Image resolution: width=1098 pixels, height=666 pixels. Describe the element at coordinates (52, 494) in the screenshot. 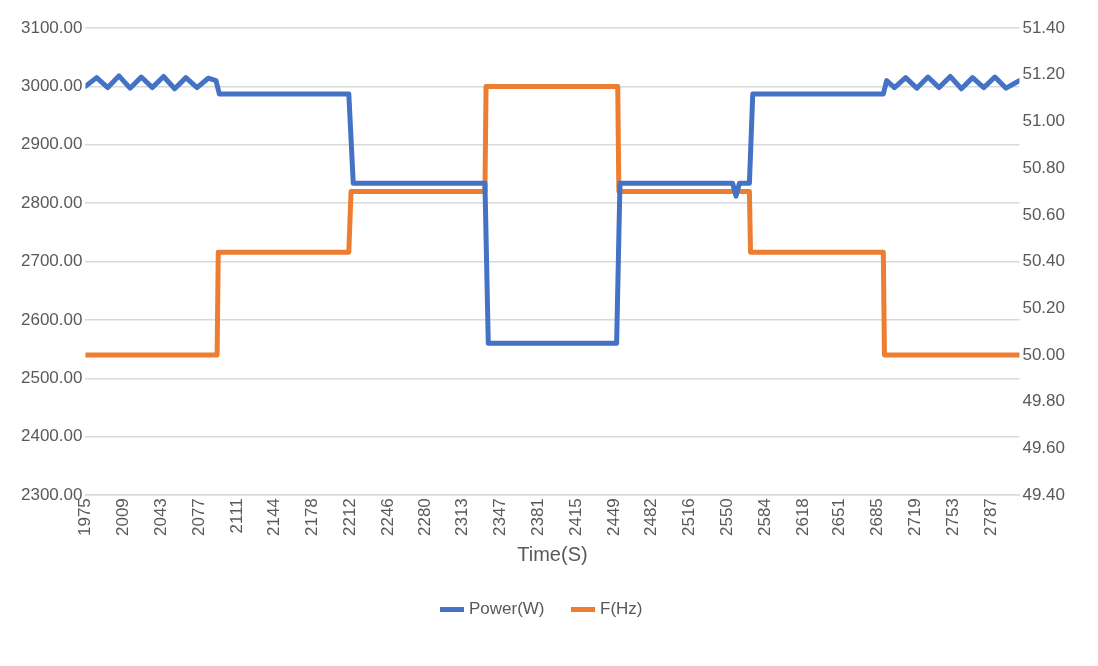

I see `y-tick-label: 2300.00` at that location.